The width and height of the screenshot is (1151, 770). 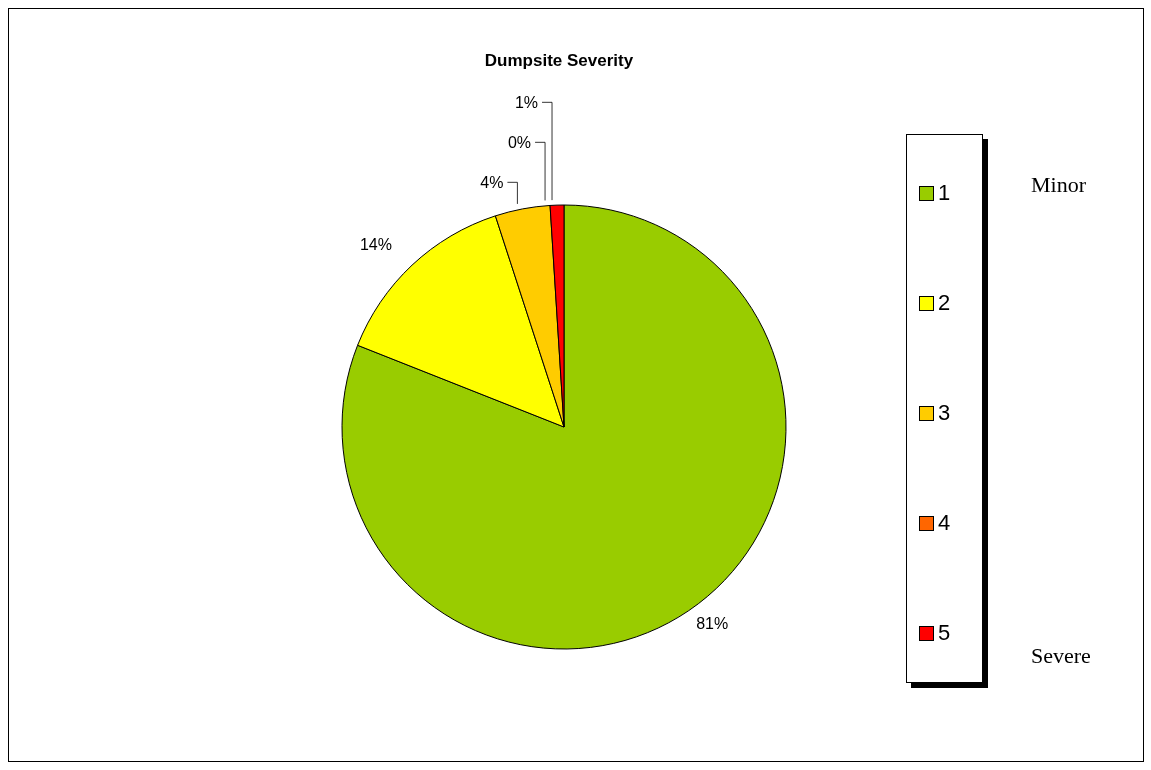 I want to click on legend-label: 1, so click(x=944, y=193).